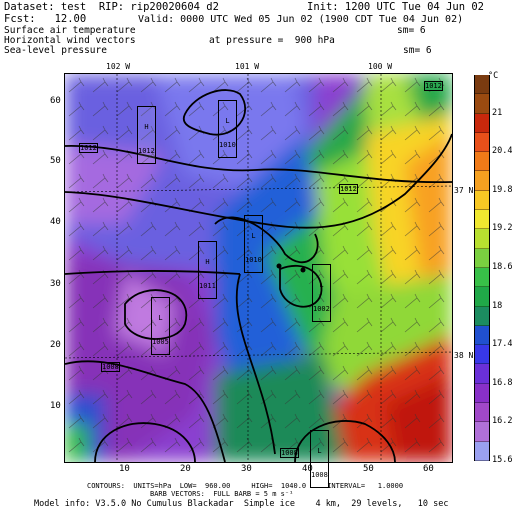  Describe the element at coordinates (380, 66) in the screenshot. I see `lon-label-100w: 100 W` at that location.